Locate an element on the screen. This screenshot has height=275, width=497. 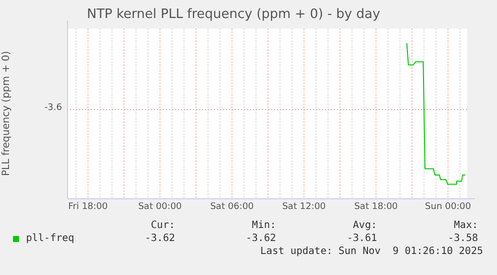
text: PLL frequency (ppm + 0) is located at coordinates (7, 113).